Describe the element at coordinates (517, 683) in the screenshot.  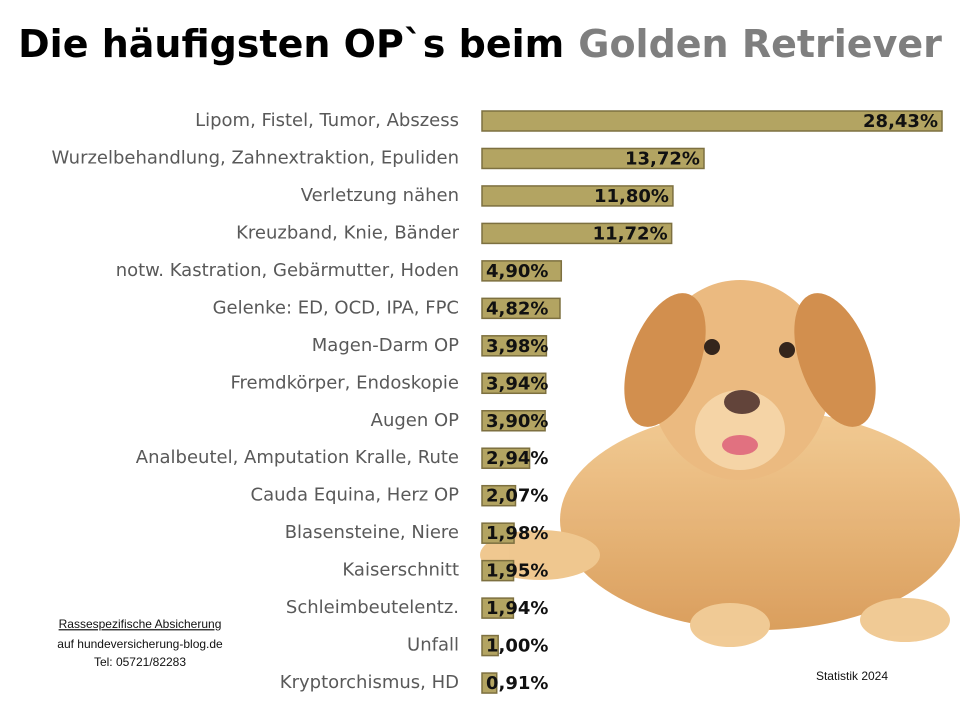
I see `value-label: 0,91%` at that location.